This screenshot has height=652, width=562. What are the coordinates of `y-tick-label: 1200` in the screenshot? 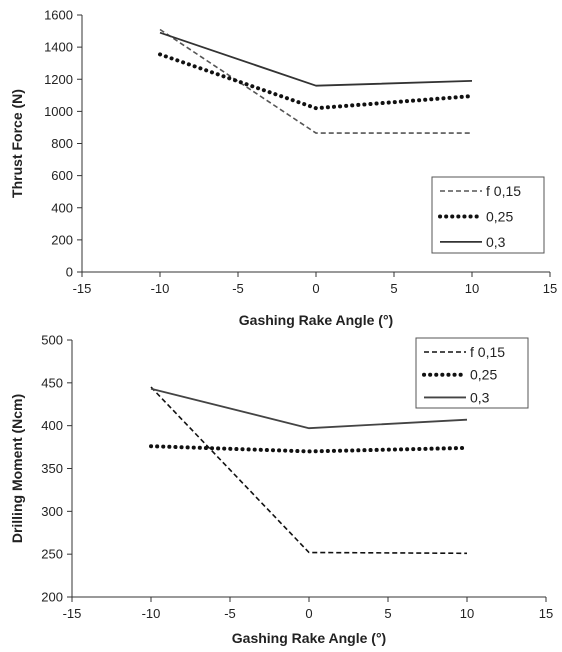 It's located at (58, 79).